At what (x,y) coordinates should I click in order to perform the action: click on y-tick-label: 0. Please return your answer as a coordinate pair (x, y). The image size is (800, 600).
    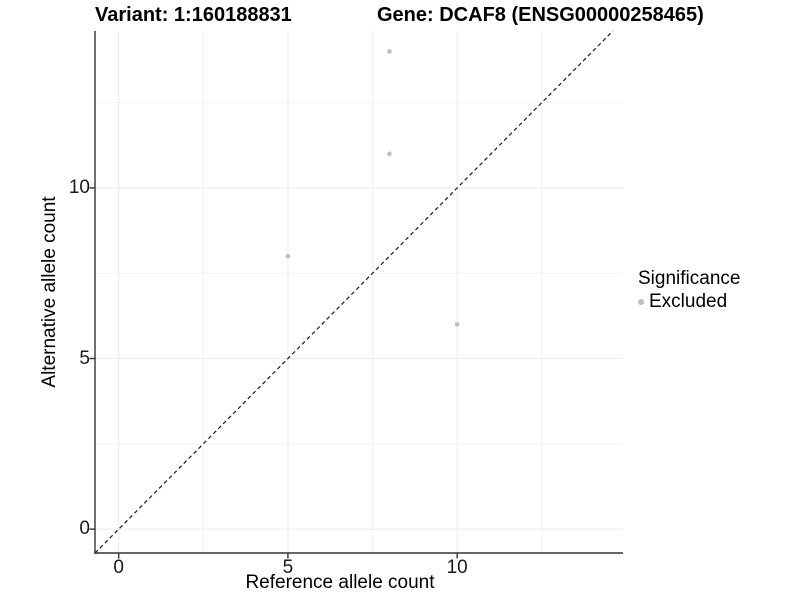
    Looking at the image, I should click on (84, 529).